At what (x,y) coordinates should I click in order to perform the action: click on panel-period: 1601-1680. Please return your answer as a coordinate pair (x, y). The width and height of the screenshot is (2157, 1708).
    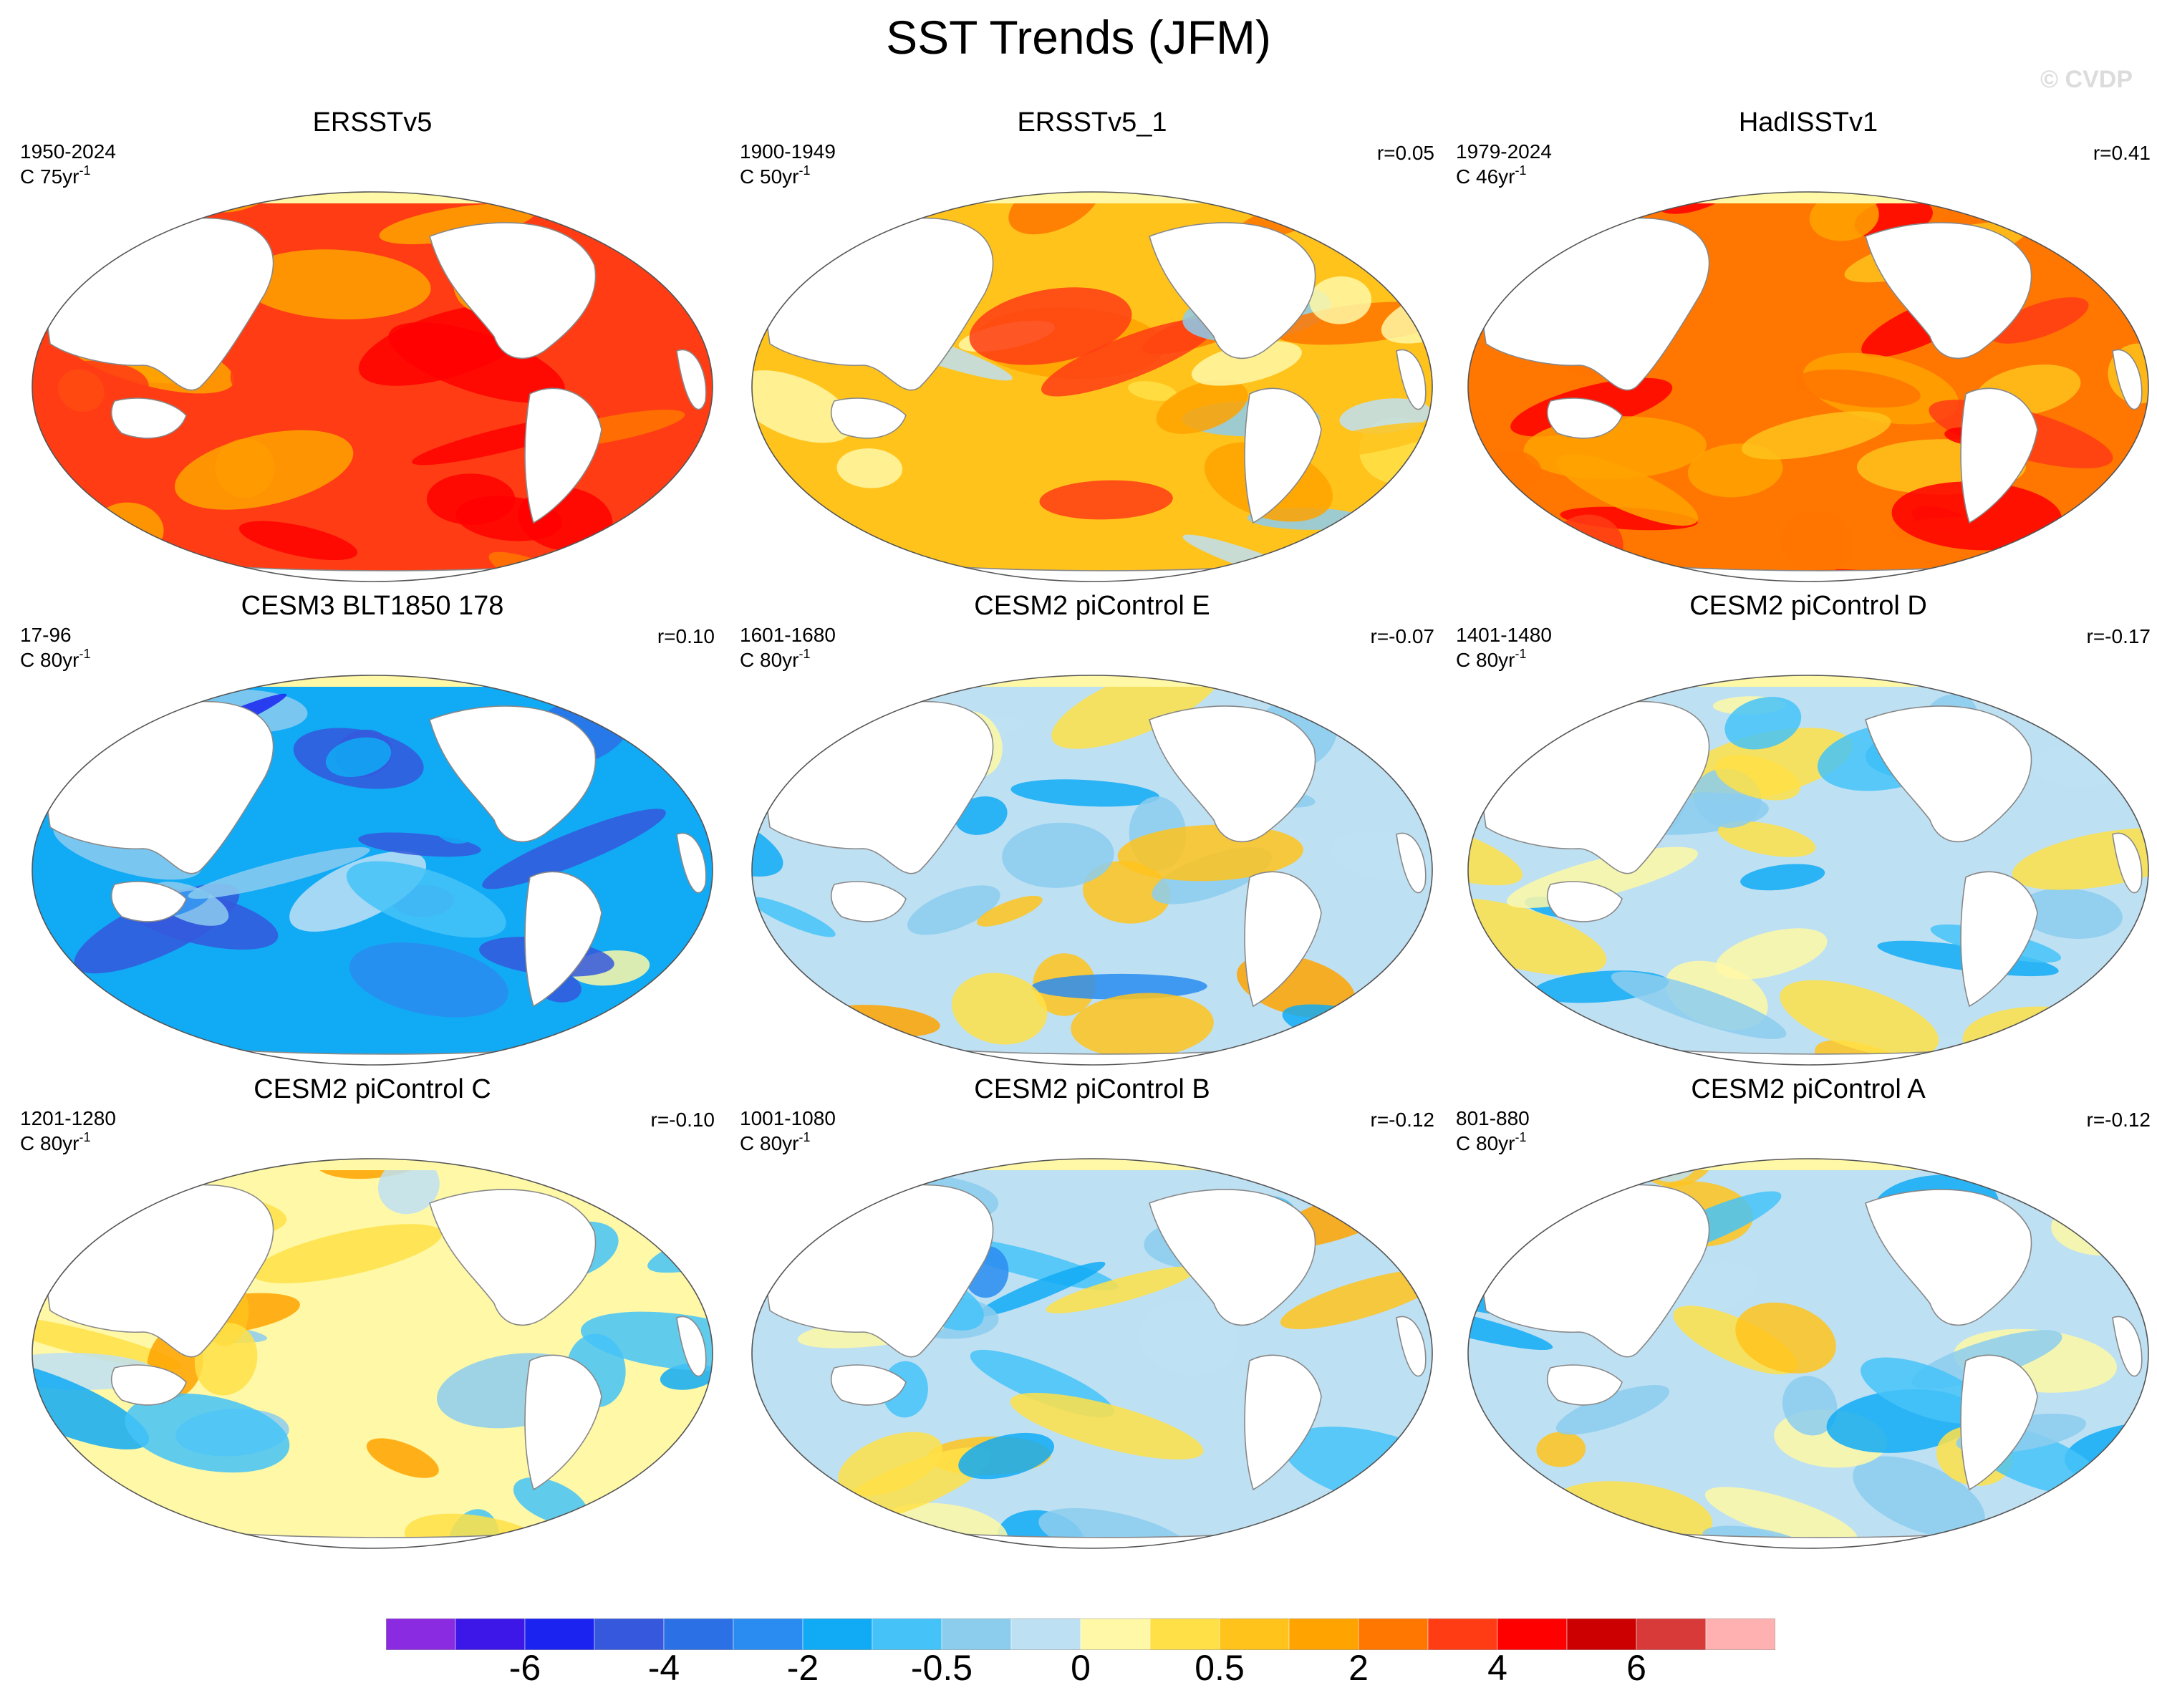
    Looking at the image, I should click on (788, 635).